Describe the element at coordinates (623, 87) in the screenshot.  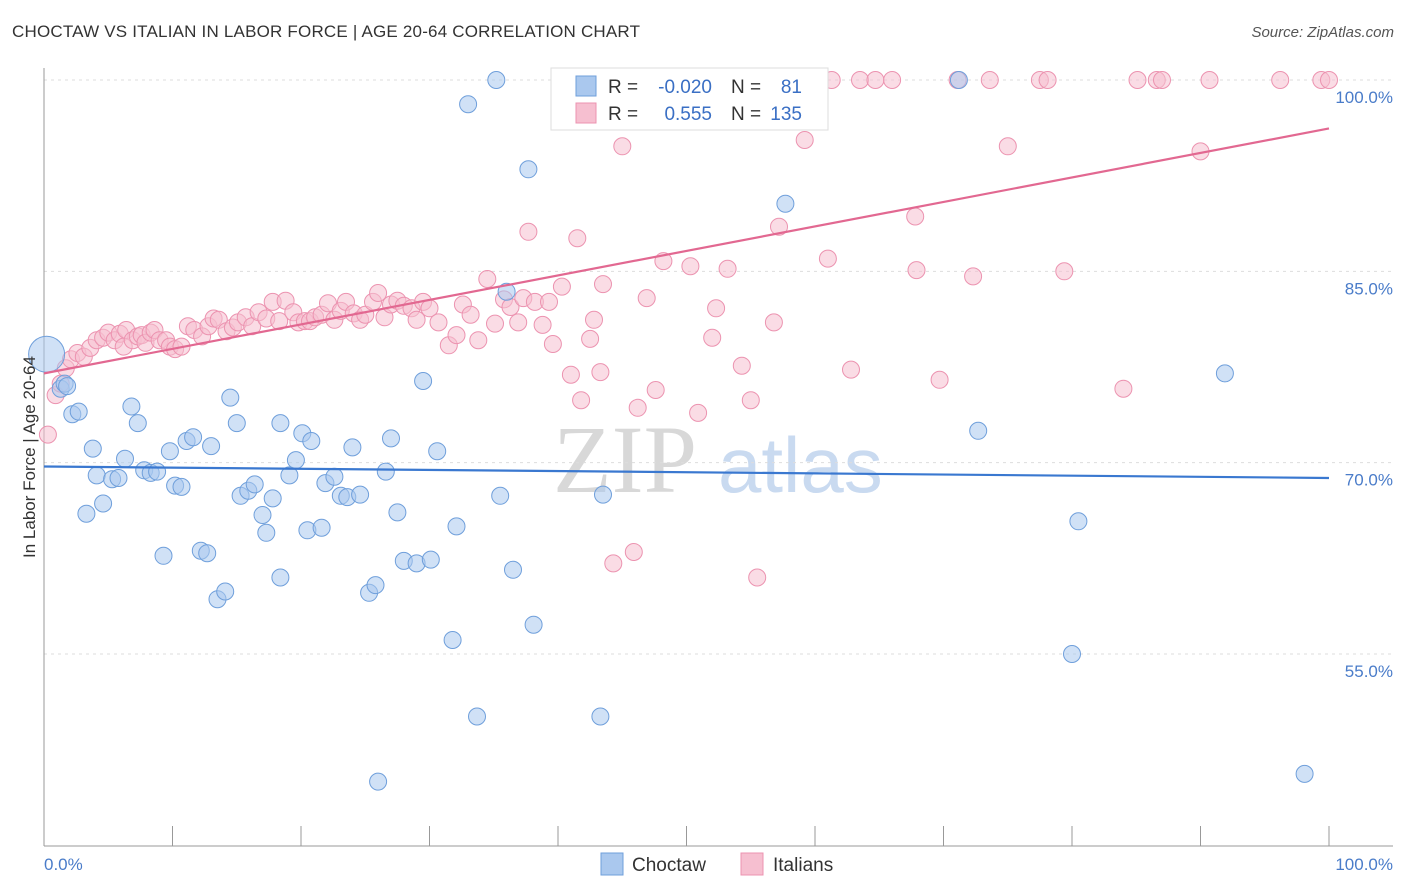
I see `stats-r-label-choctaw: R =` at that location.